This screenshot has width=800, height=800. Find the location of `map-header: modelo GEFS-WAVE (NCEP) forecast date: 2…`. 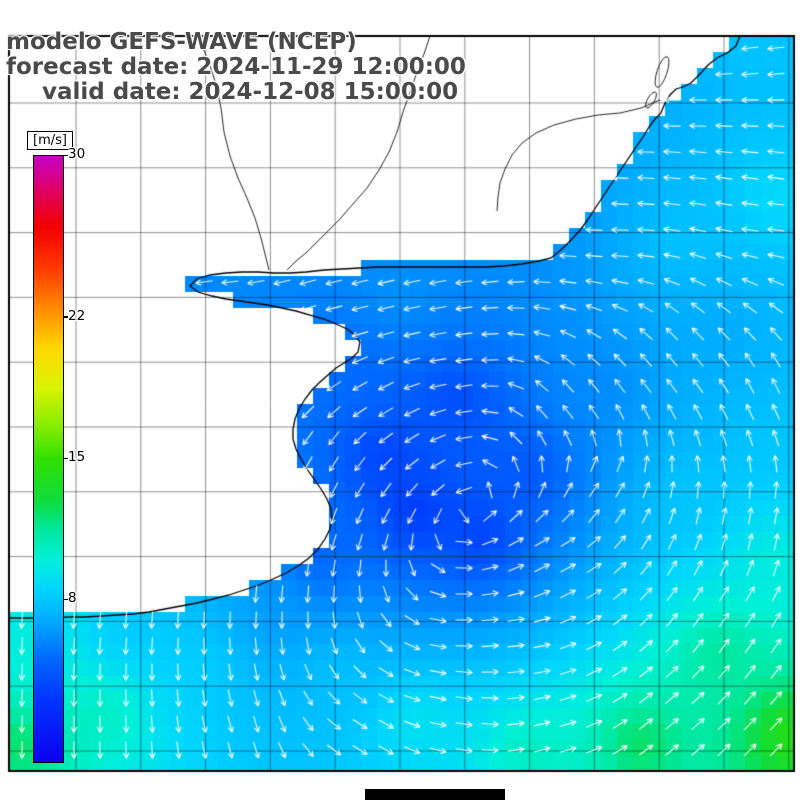

map-header: modelo GEFS-WAVE (NCEP) forecast date: 2… is located at coordinates (236, 67).